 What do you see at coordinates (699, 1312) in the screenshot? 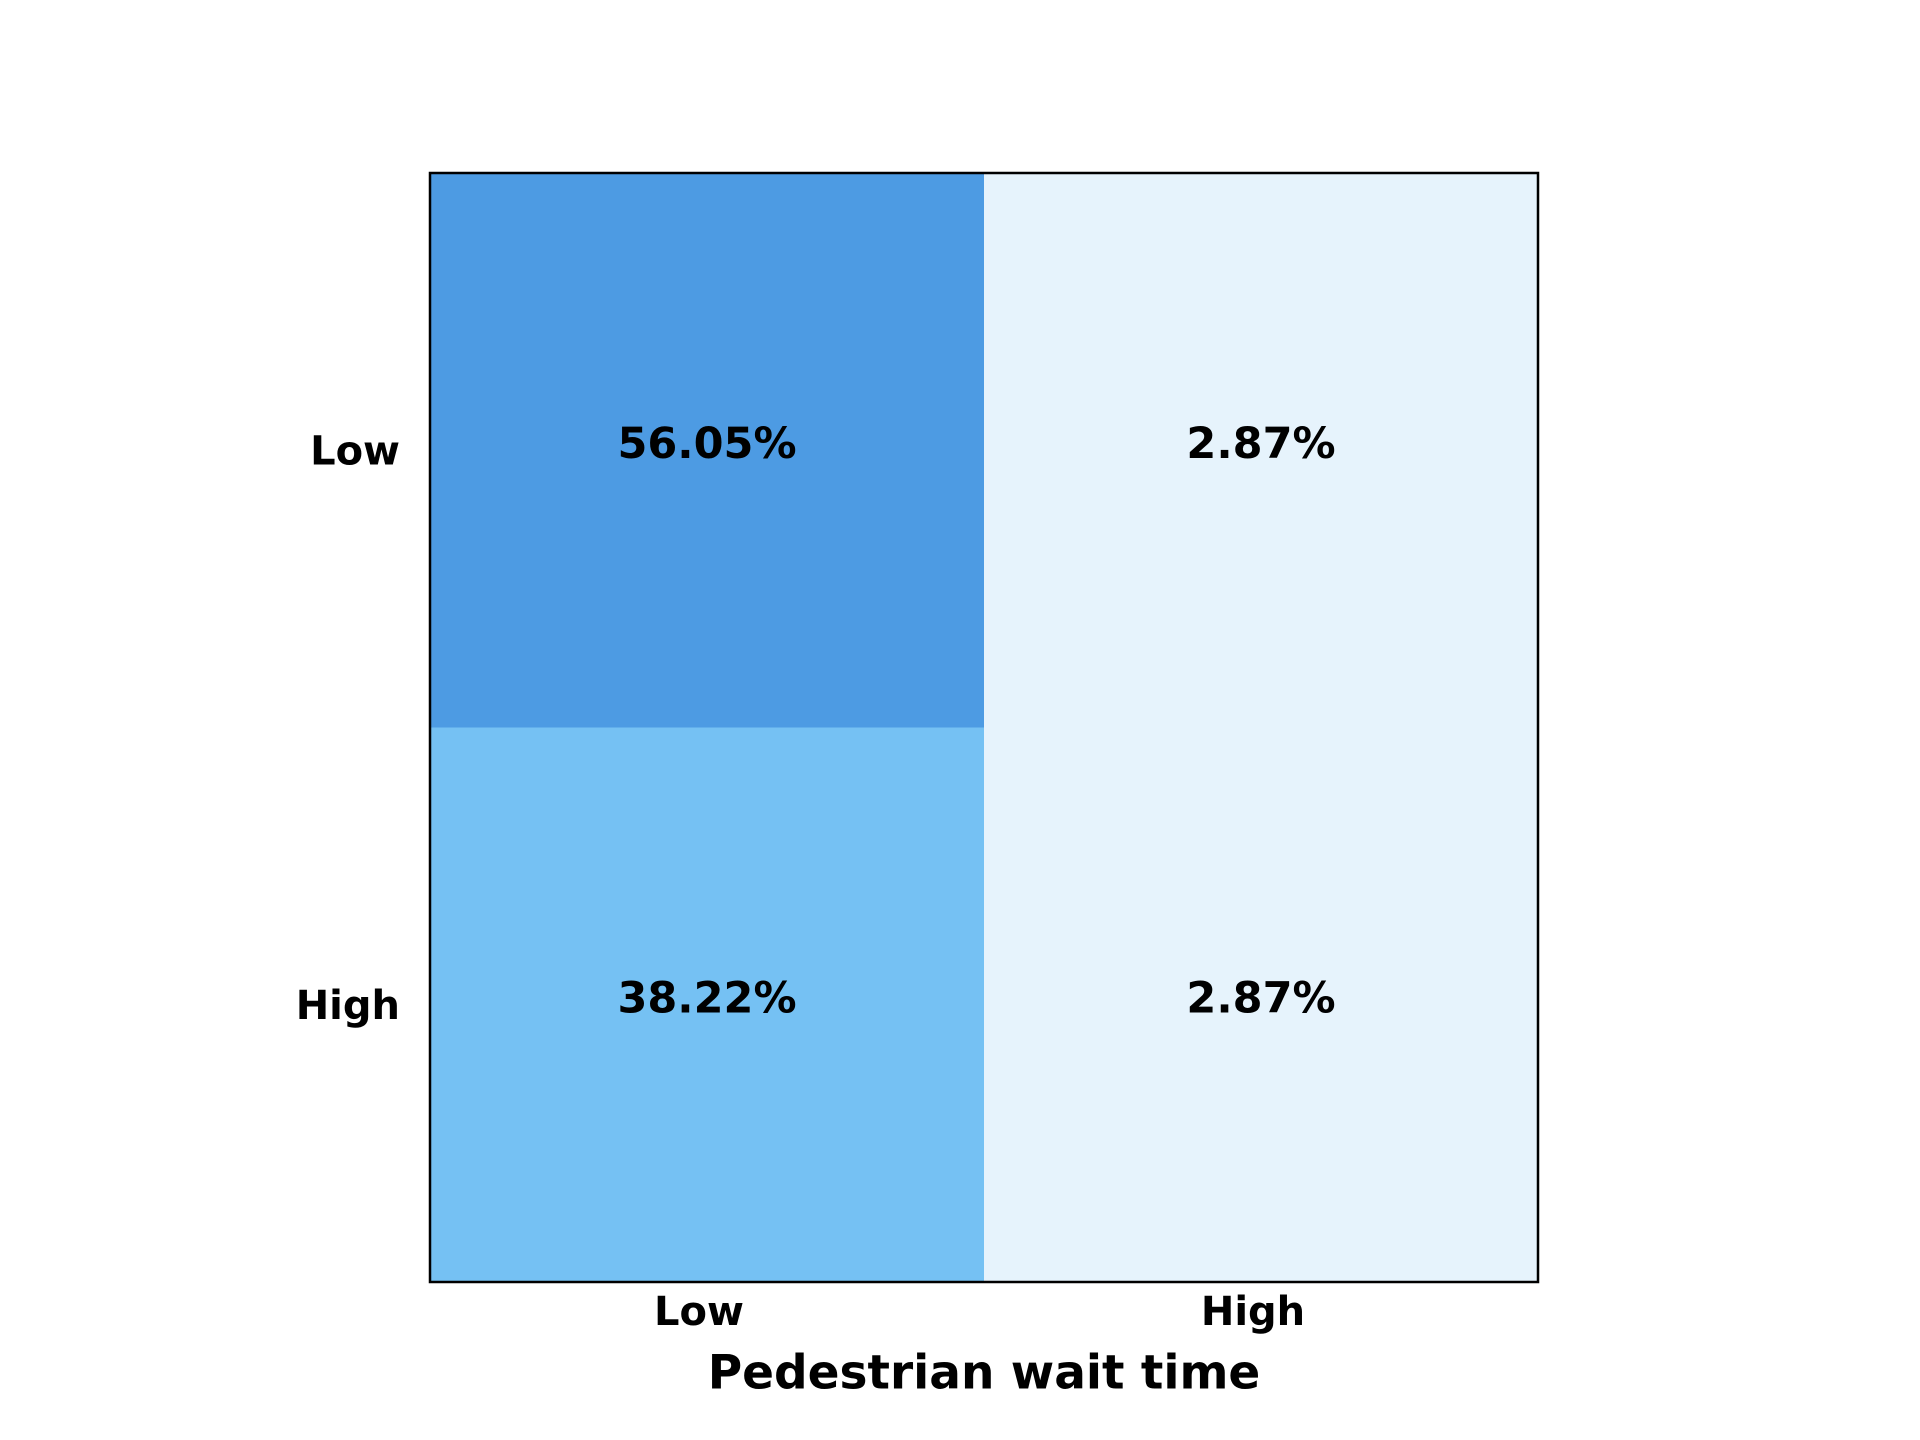
I see `x-tick-label: Low` at bounding box center [699, 1312].